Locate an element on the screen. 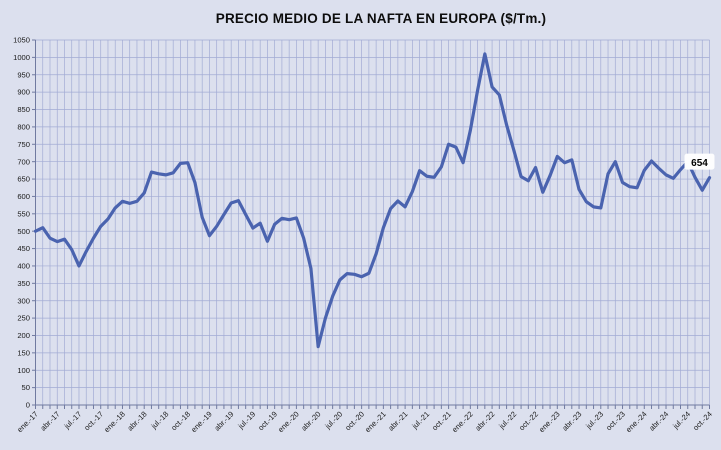 This screenshot has height=450, width=721. svg-text: jul.-24 is located at coordinates (681, 421).